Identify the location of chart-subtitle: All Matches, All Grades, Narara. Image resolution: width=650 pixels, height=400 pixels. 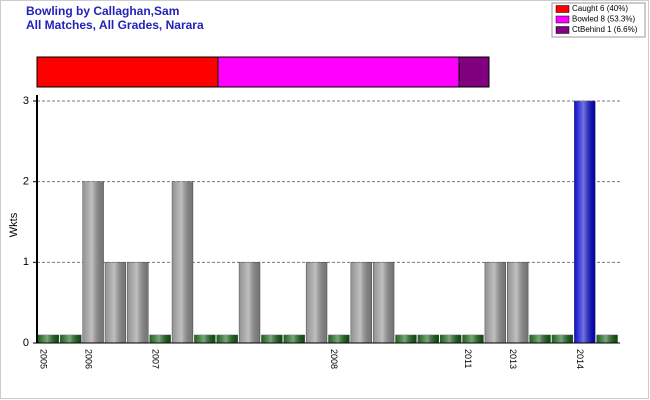
(115, 25).